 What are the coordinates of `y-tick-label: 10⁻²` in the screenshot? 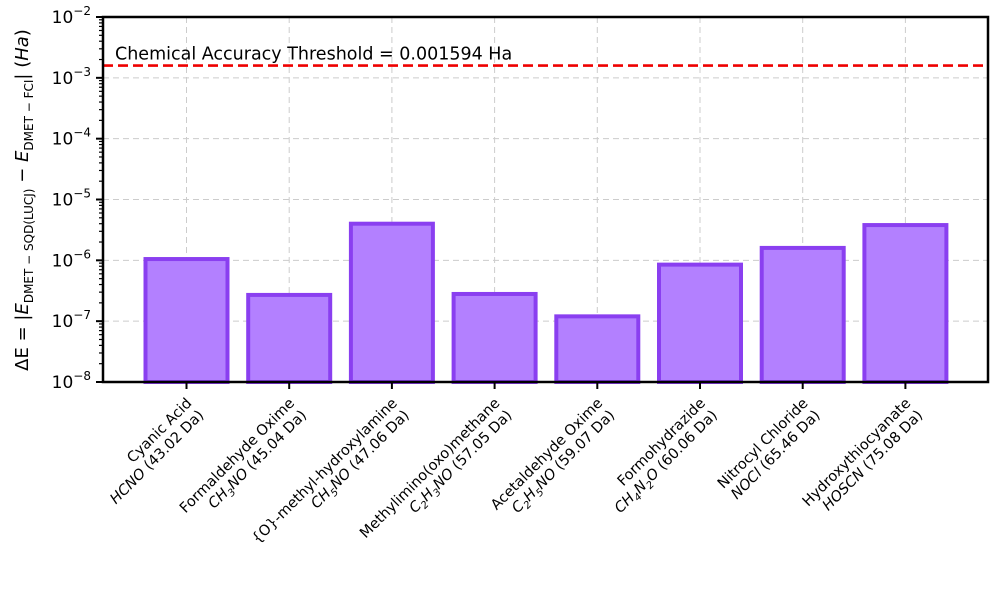 It's located at (71, 16).